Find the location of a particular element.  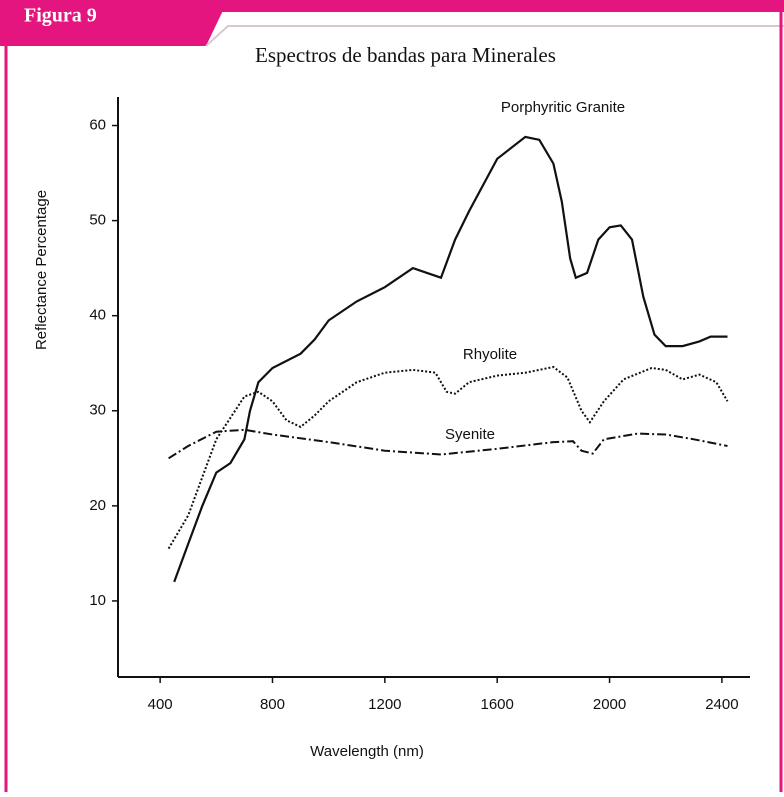

x-axis-label: Wavelength (nm) is located at coordinates (367, 751).